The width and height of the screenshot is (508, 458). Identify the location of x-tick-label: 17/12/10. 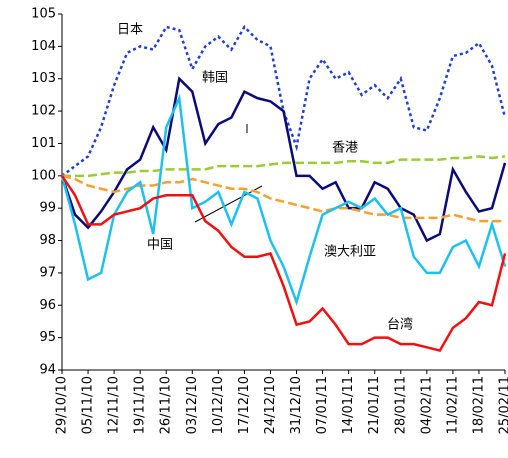
(244, 405).